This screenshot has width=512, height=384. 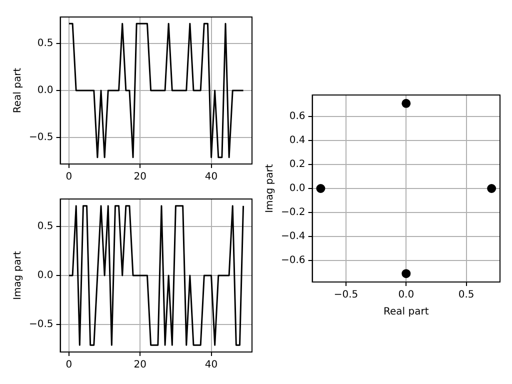 What do you see at coordinates (293, 212) in the screenshot?
I see `y-tick-label: −0.2` at bounding box center [293, 212].